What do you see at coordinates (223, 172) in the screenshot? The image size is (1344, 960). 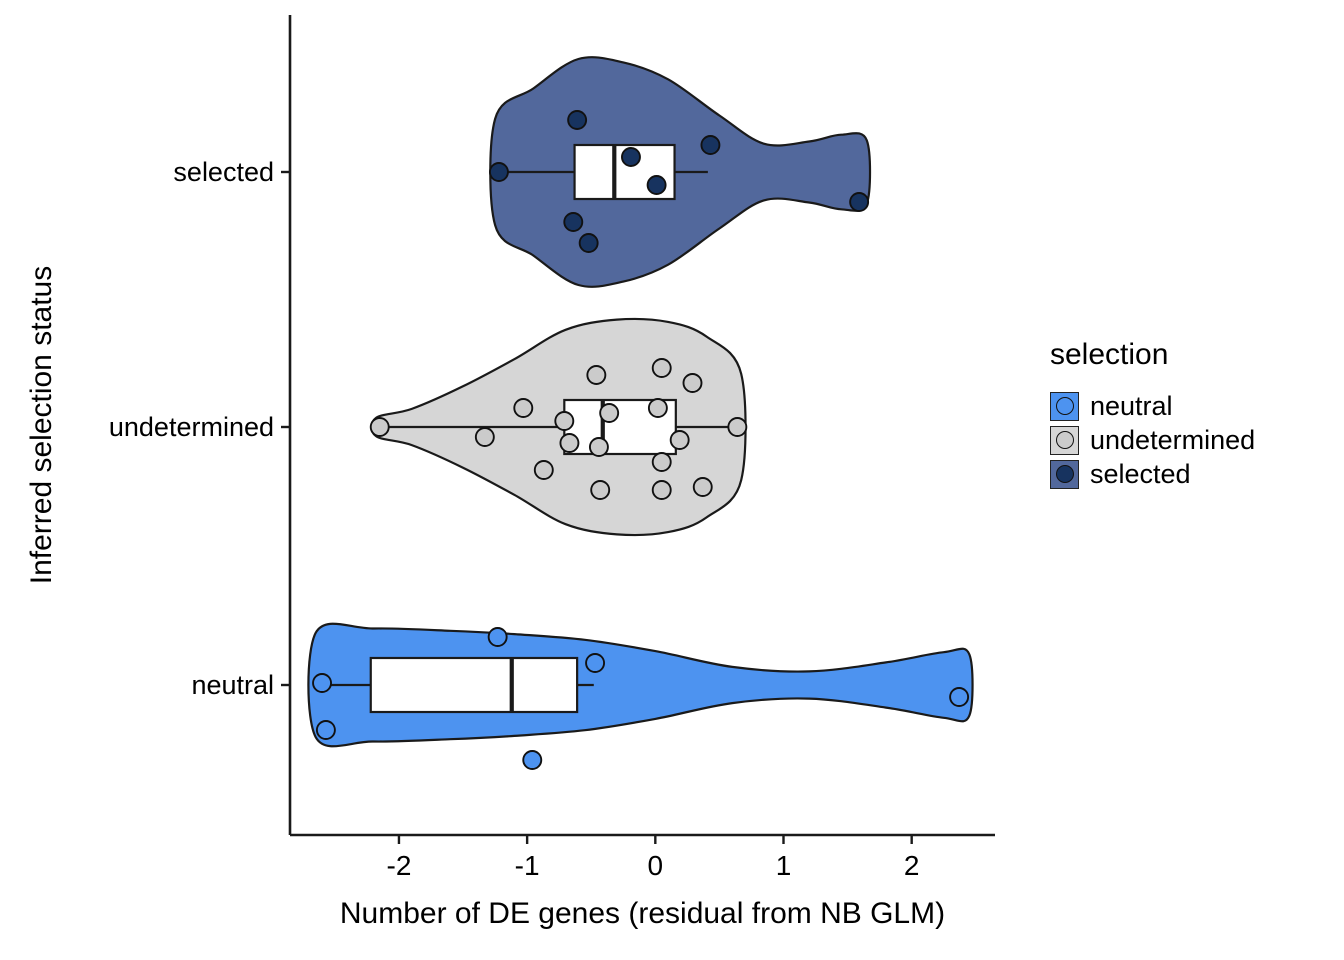 I see `y-category-label: selected` at bounding box center [223, 172].